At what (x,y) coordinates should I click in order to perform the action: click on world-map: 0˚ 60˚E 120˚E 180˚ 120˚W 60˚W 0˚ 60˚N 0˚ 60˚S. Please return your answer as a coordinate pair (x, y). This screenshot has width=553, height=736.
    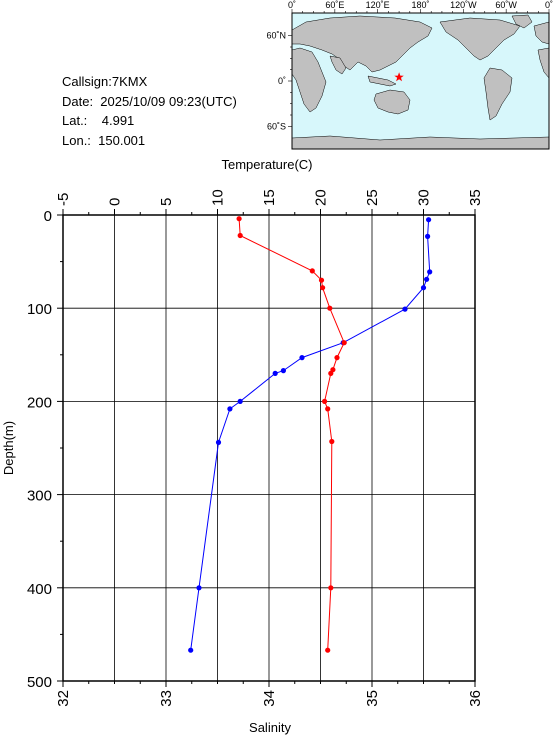
    Looking at the image, I should click on (409, 75).